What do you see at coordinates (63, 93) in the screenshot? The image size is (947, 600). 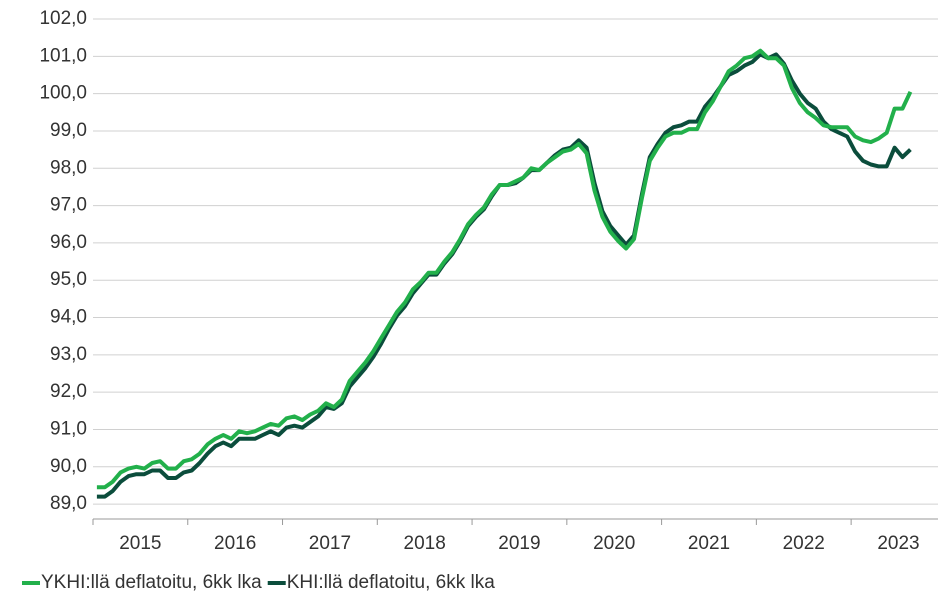 I see `y-tick-label: 100,0` at bounding box center [63, 93].